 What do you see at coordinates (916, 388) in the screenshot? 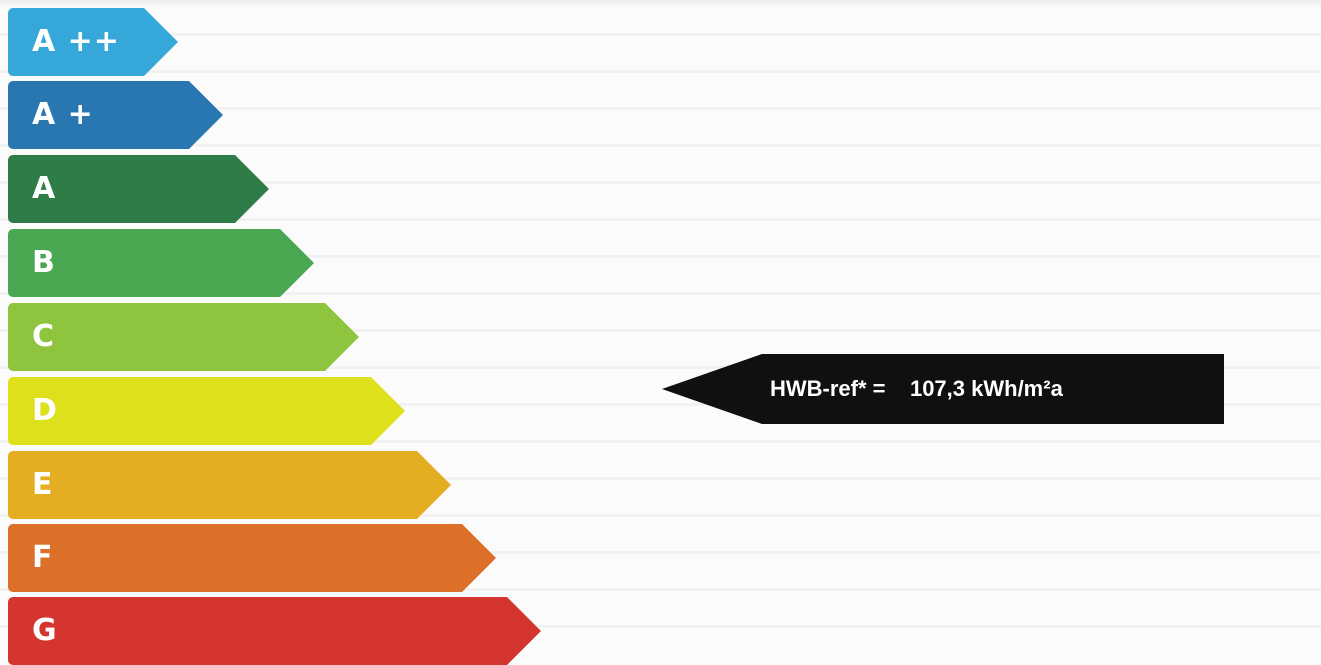
I see `hwb-indicator-text: HWB-ref* = 107,3 kWh/m²a` at bounding box center [916, 388].